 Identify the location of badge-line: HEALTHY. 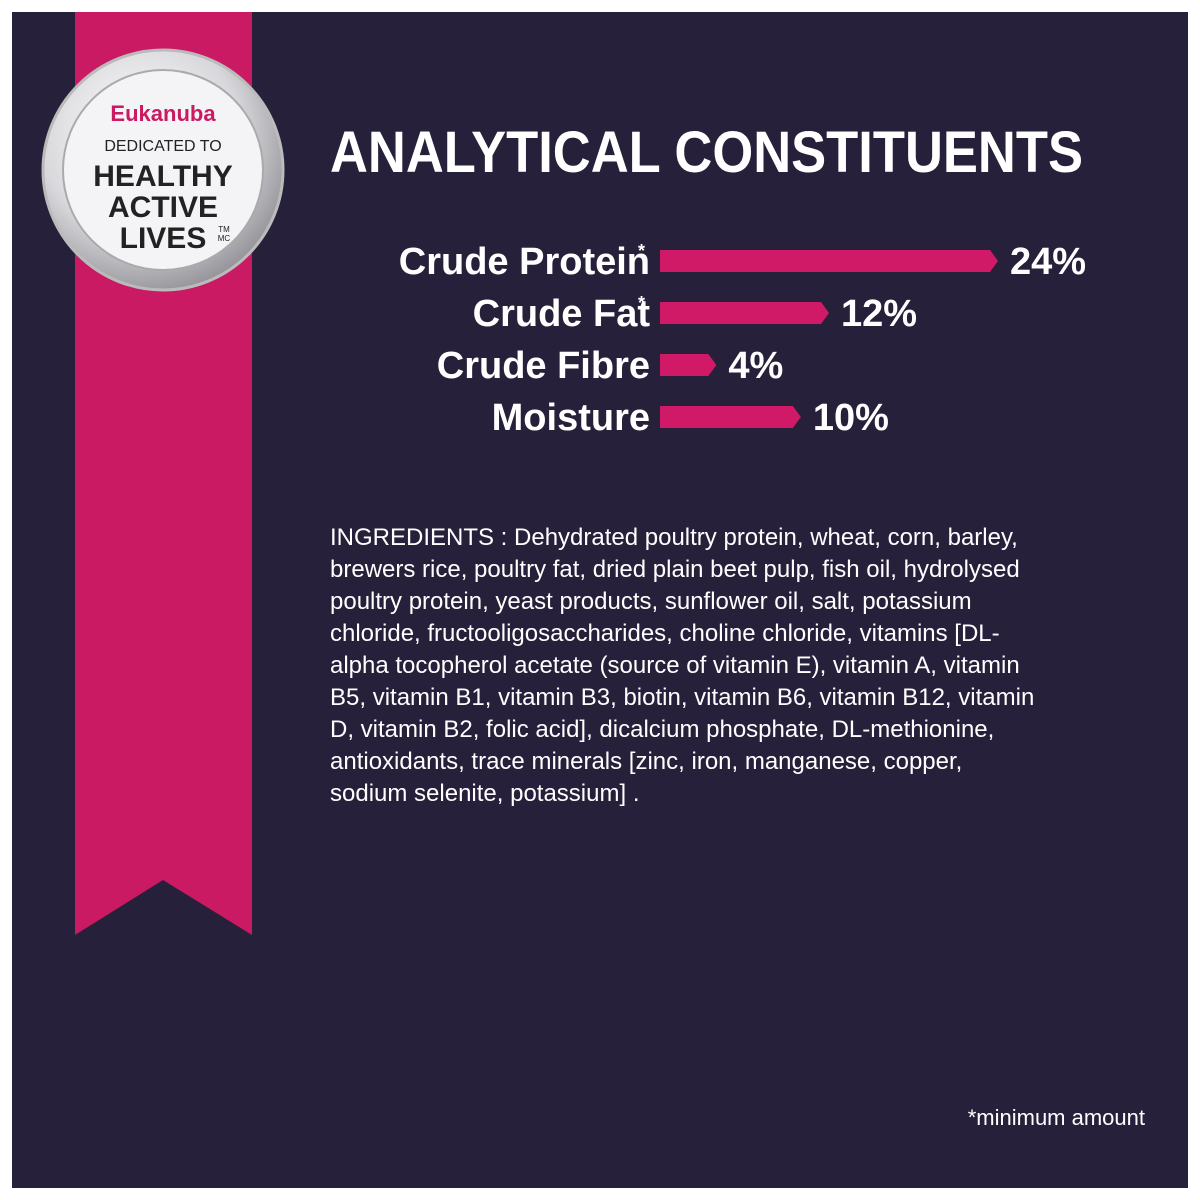
(162, 176).